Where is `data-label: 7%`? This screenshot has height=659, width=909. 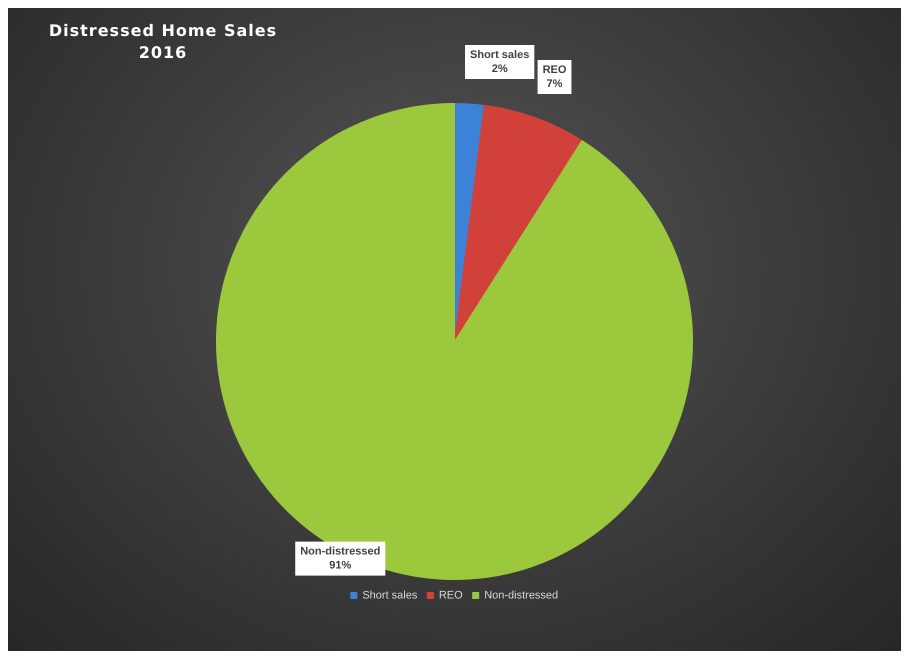
data-label: 7% is located at coordinates (554, 84).